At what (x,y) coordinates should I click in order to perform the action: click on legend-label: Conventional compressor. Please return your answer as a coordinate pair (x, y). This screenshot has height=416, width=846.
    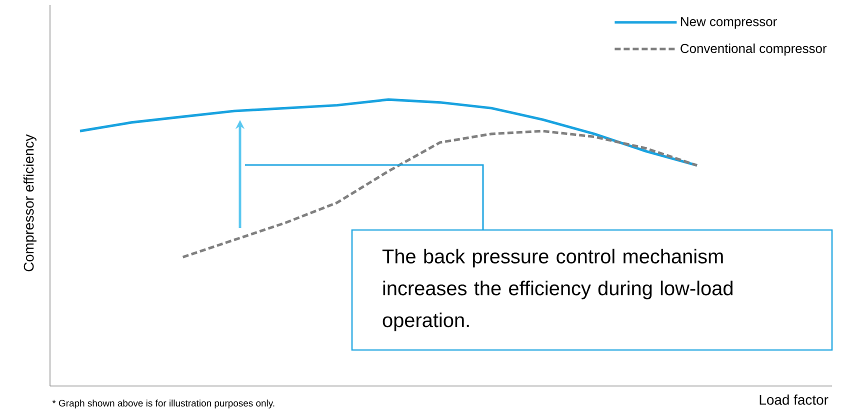
    Looking at the image, I should click on (753, 50).